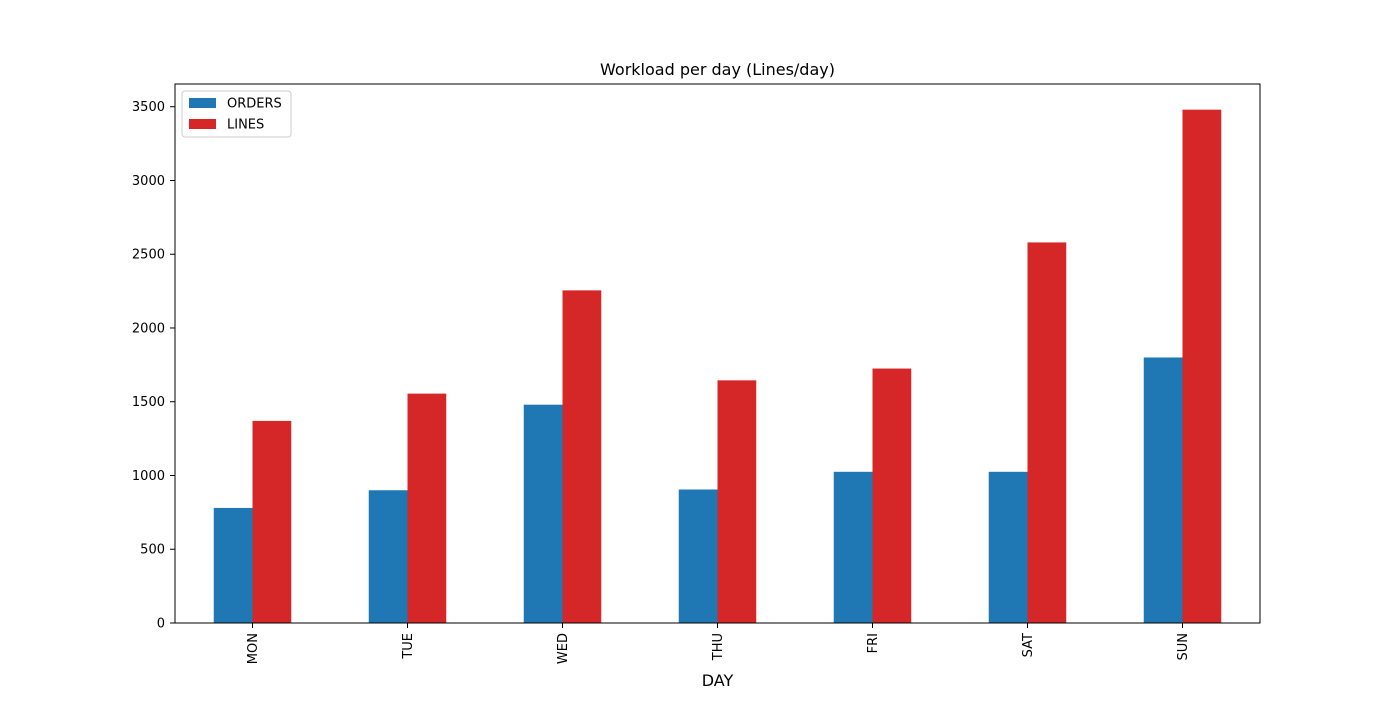 The width and height of the screenshot is (1400, 704). Describe the element at coordinates (388, 556) in the screenshot. I see `bar-orders-tue` at that location.